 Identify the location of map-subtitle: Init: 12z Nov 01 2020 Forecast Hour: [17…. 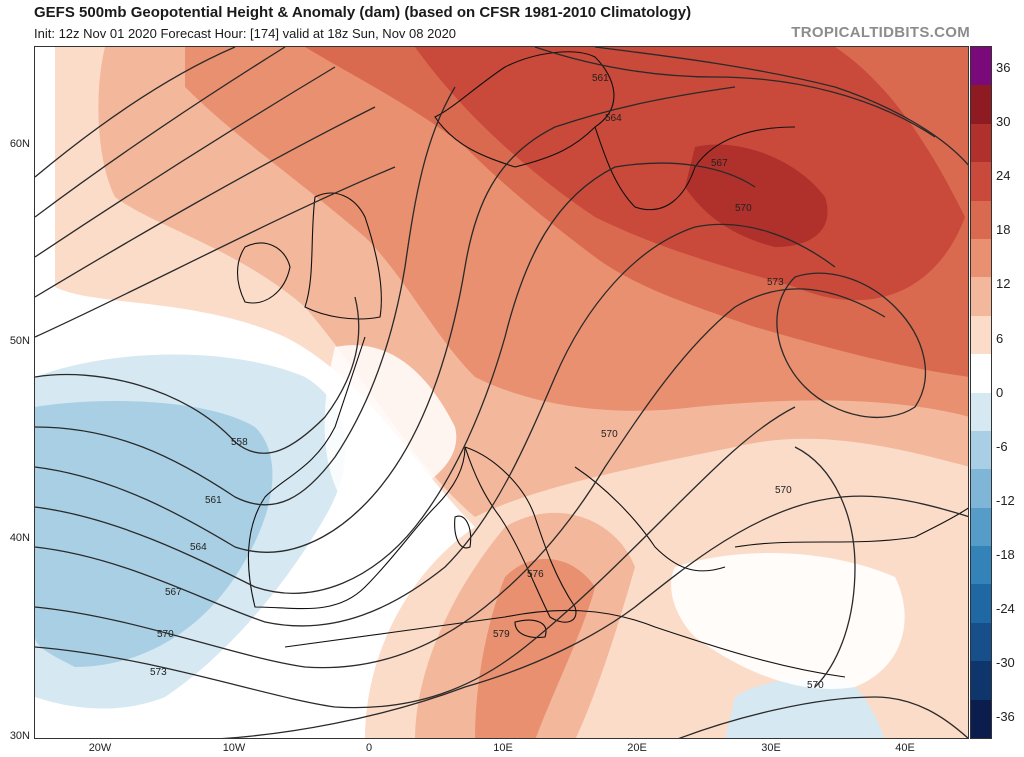
(245, 33).